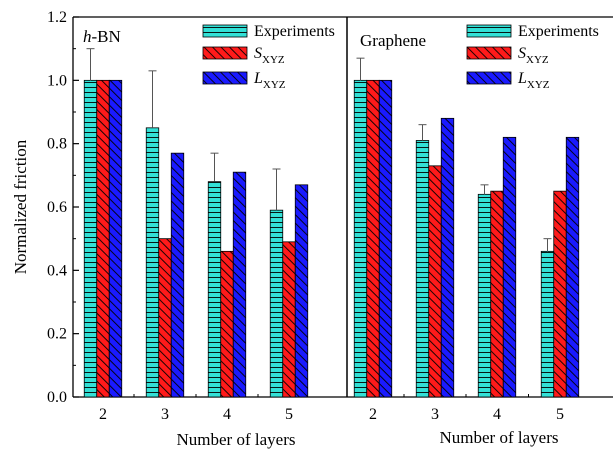 This screenshot has width=613, height=456. Describe the element at coordinates (57, 207) in the screenshot. I see `y-tick-label: 0.6` at that location.